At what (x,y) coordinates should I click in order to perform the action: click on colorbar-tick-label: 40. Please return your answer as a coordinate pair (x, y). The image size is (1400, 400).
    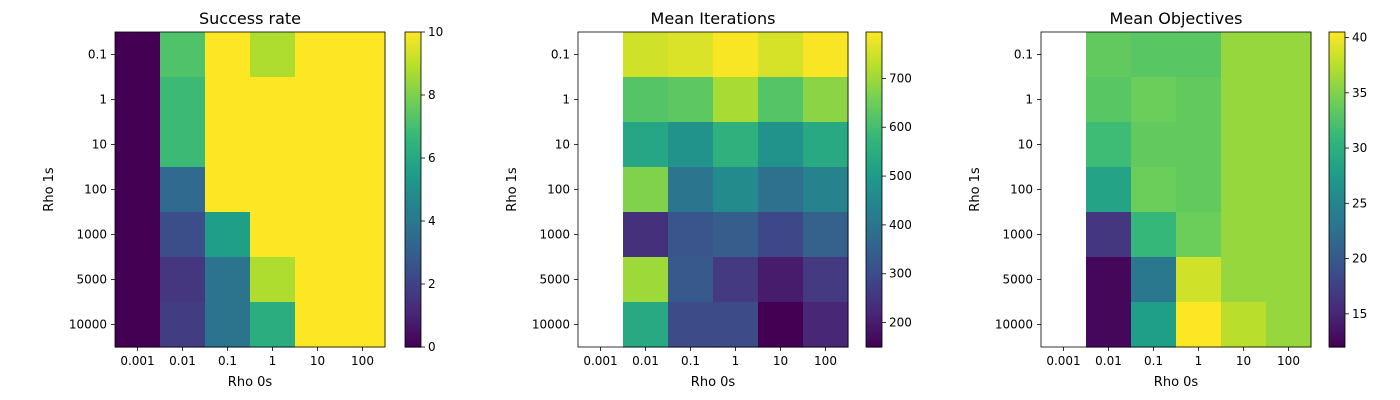
    Looking at the image, I should click on (1359, 38).